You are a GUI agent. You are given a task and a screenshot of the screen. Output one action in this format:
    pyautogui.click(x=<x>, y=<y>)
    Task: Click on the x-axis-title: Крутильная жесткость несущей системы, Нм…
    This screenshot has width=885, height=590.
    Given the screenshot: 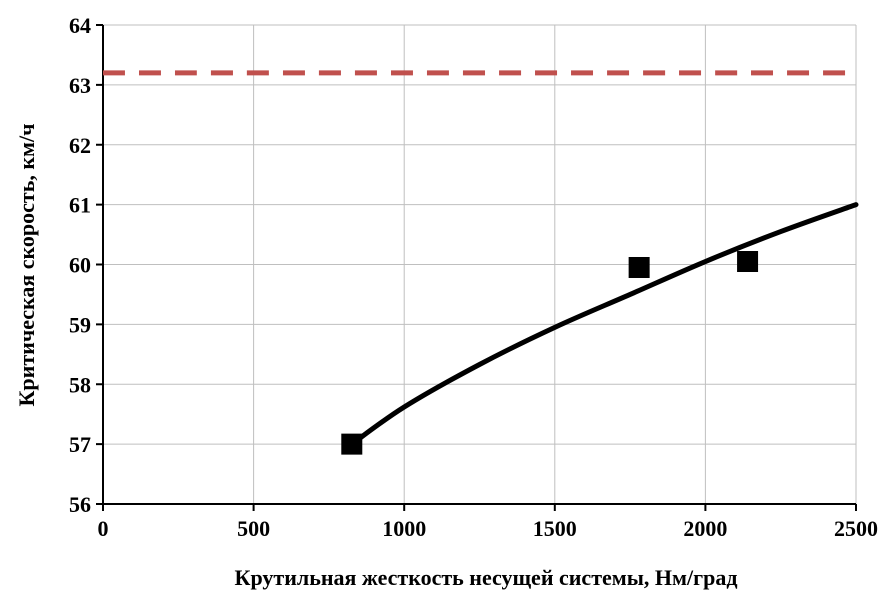 What is the action you would take?
    pyautogui.click(x=486, y=577)
    